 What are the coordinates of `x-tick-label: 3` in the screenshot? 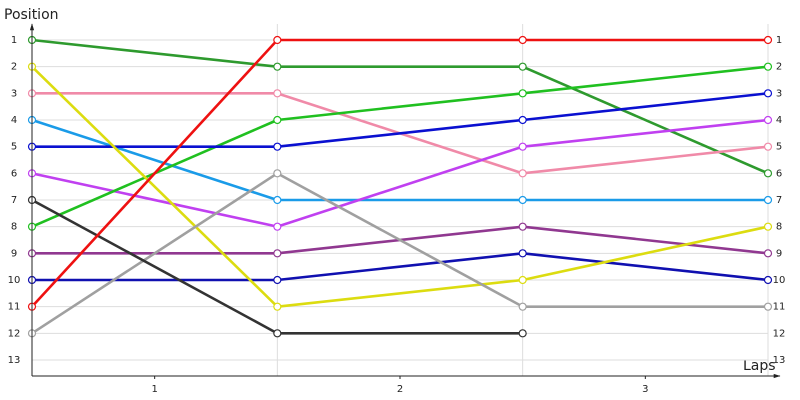 It's located at (645, 389).